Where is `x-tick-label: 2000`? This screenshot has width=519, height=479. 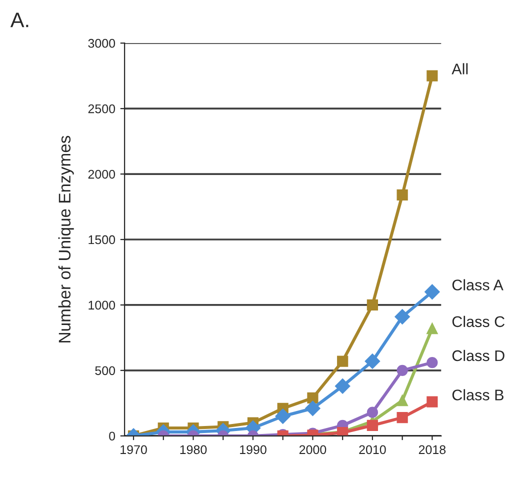 x-tick-label: 2000 is located at coordinates (312, 449).